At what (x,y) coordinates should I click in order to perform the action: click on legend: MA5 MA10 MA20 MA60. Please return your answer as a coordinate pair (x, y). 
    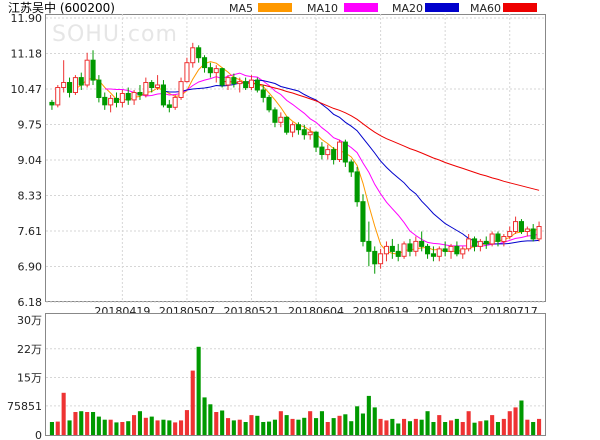
    Looking at the image, I should click on (383, 8).